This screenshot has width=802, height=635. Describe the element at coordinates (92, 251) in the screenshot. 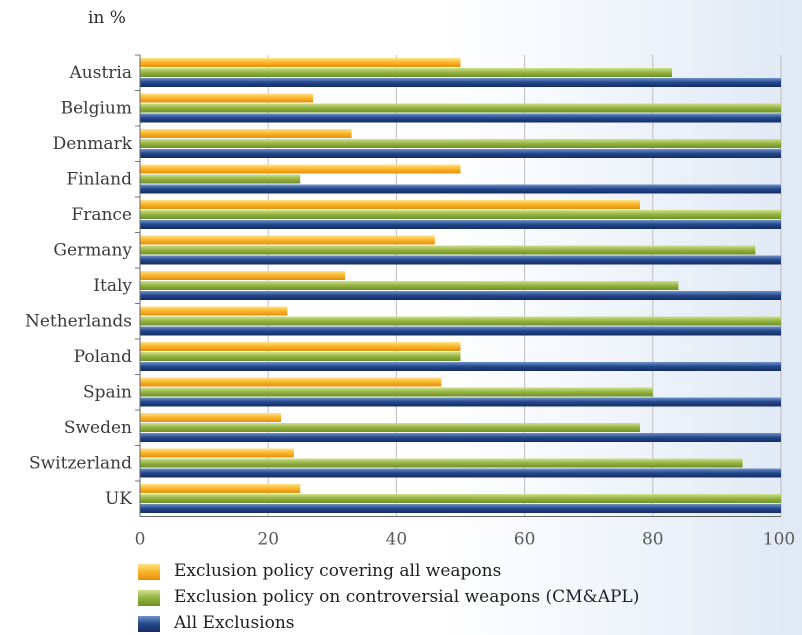

I see `category-label: Germany` at that location.